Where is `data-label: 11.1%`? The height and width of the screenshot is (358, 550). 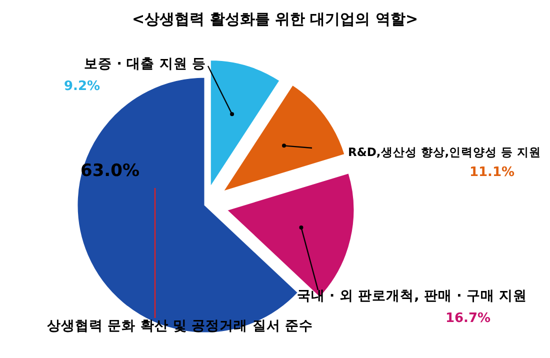 data-label: 11.1% is located at coordinates (492, 172).